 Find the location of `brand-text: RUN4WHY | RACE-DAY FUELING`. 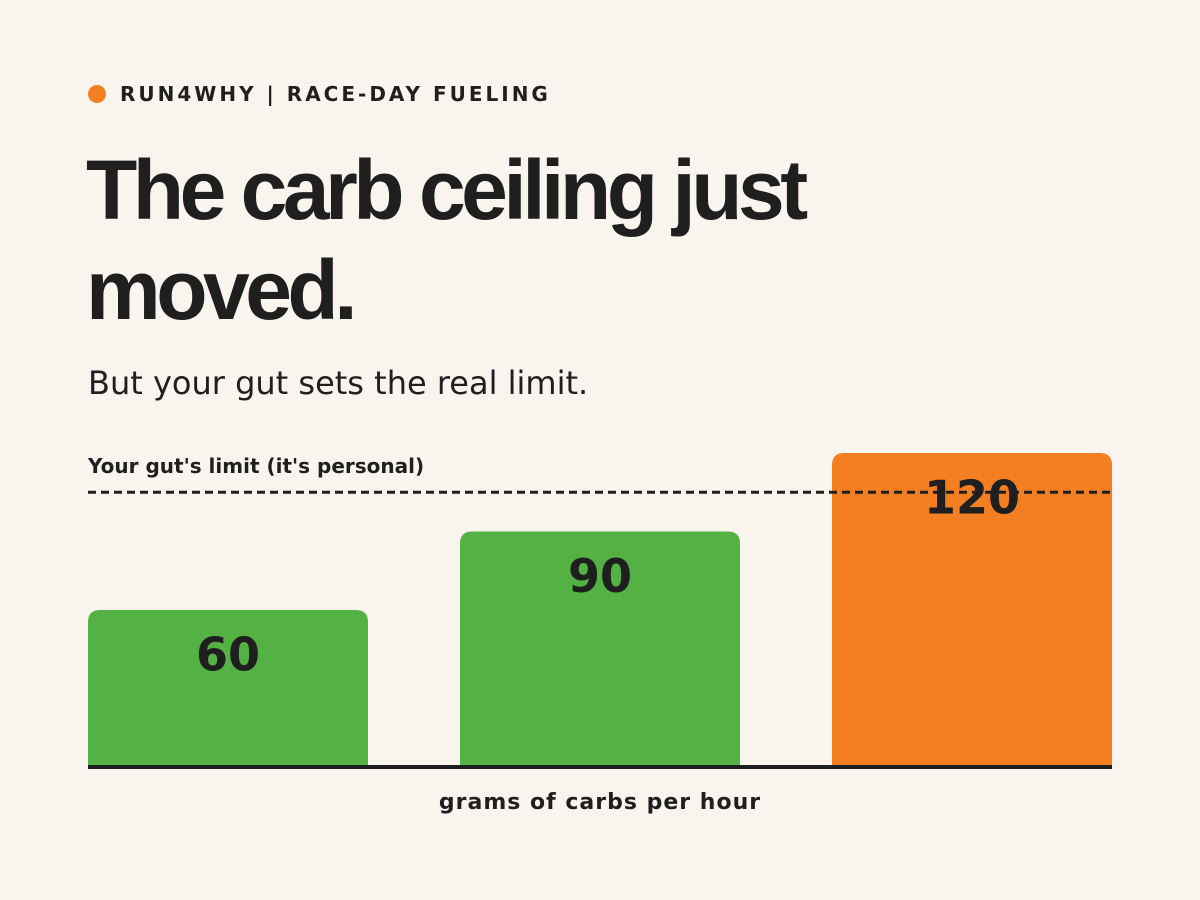

brand-text: RUN4WHY | RACE-DAY FUELING is located at coordinates (335, 94).